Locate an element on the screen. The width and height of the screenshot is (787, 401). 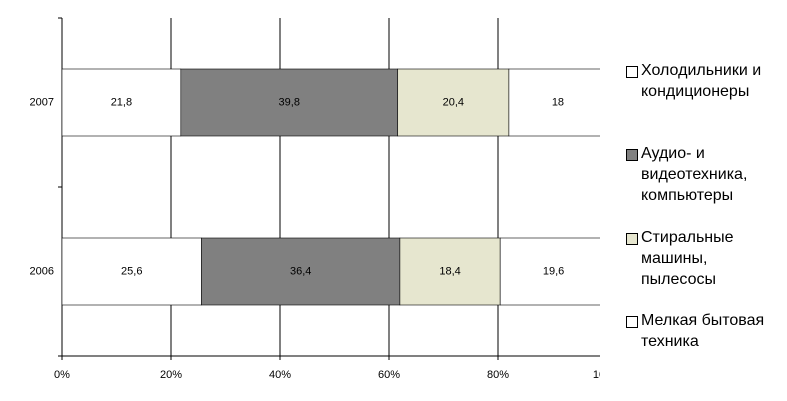
x-tick-label: 60% is located at coordinates (389, 375).